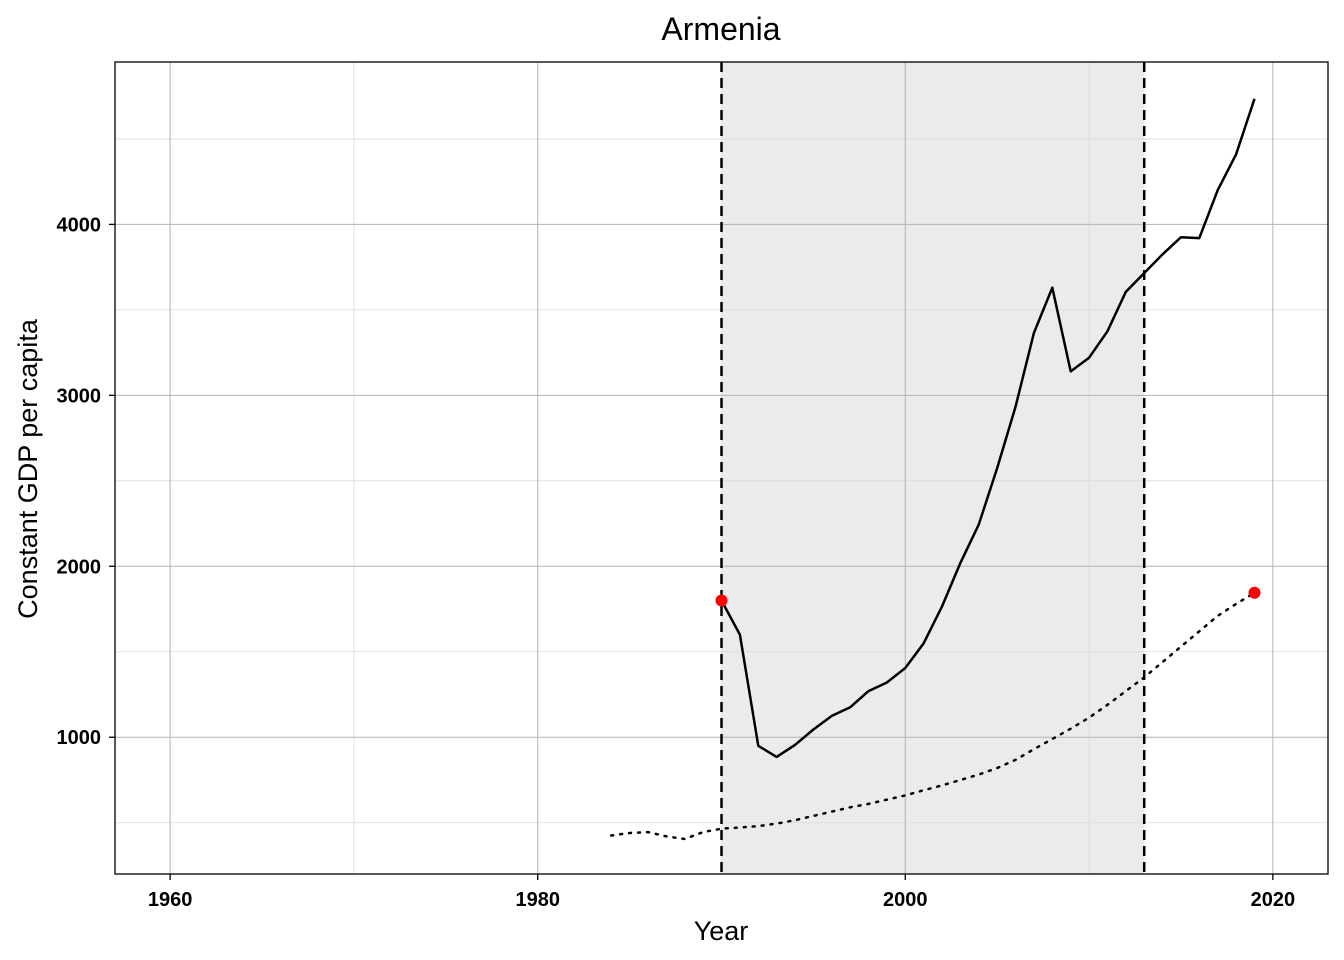 This screenshot has height=960, width=1344. Describe the element at coordinates (79, 396) in the screenshot. I see `y-tick-label: 3000` at that location.